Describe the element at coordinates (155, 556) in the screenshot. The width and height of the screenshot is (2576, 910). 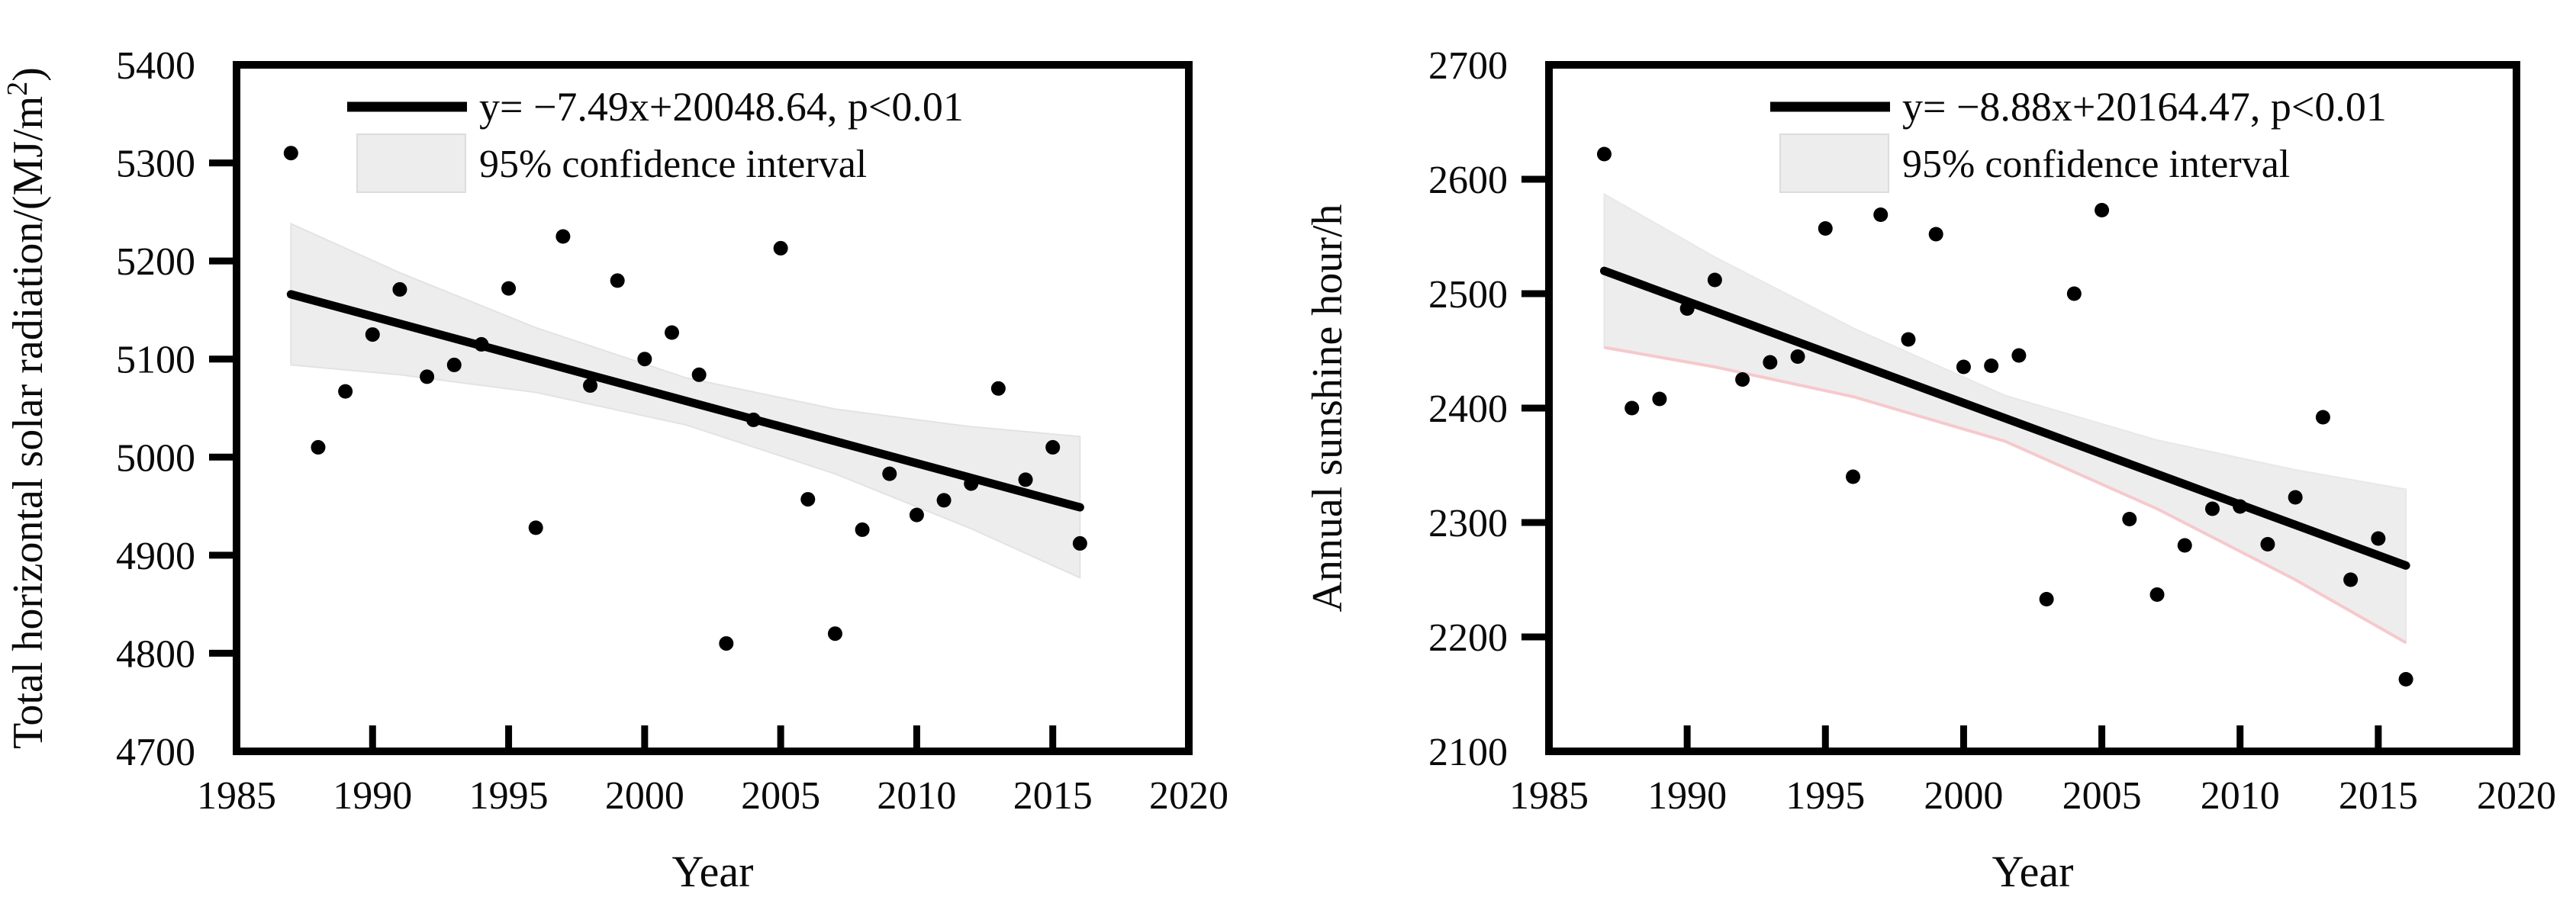
I see `y-tick-label: 4900` at that location.